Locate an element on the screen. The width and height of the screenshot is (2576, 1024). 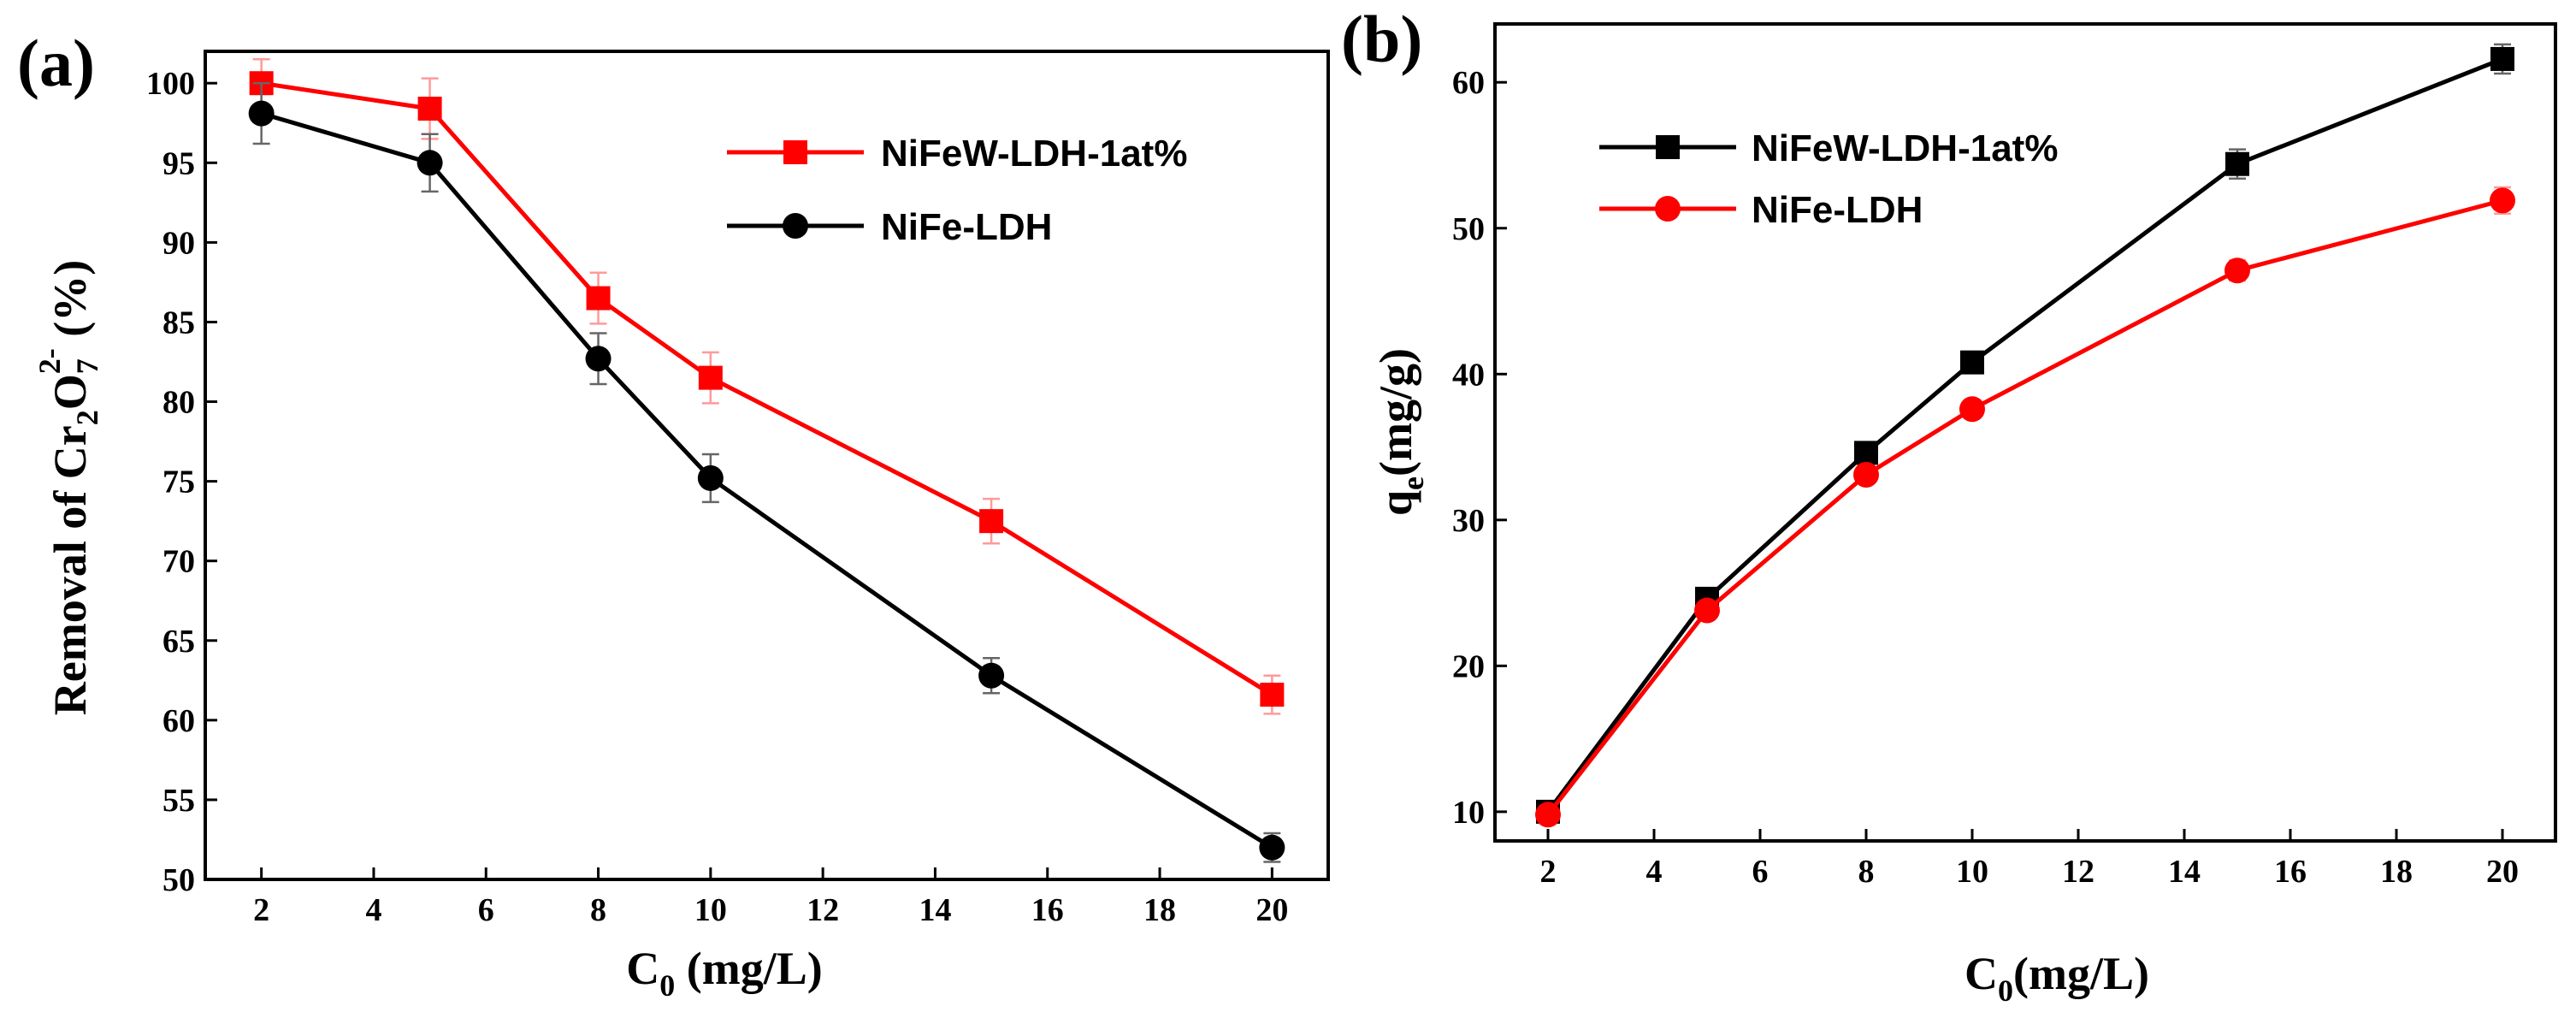
panel-a-y-tick-label: 60 is located at coordinates (178, 721).